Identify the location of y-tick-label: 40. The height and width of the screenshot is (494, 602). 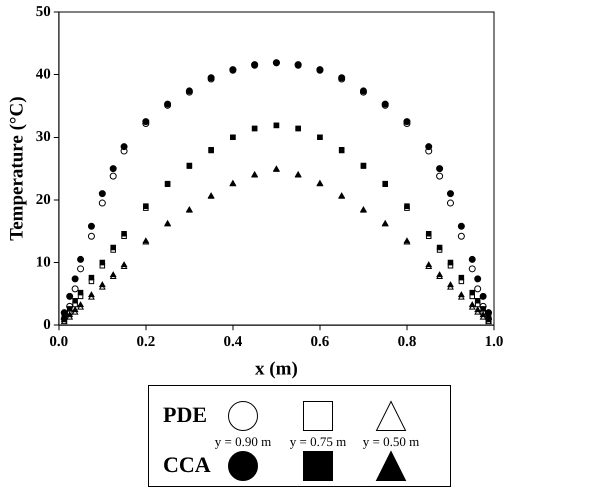
(43, 74).